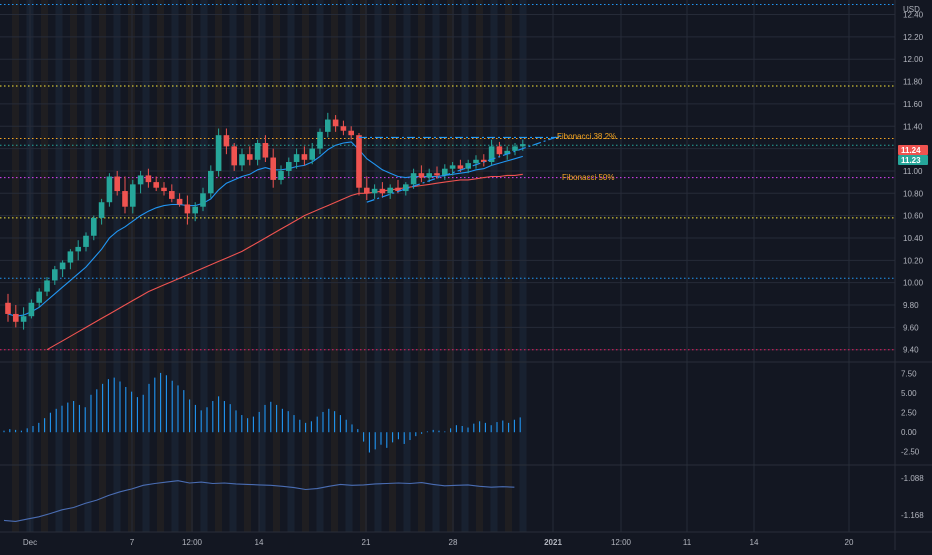  Describe the element at coordinates (30, 542) in the screenshot. I see `time-tick-label: Dec` at that location.